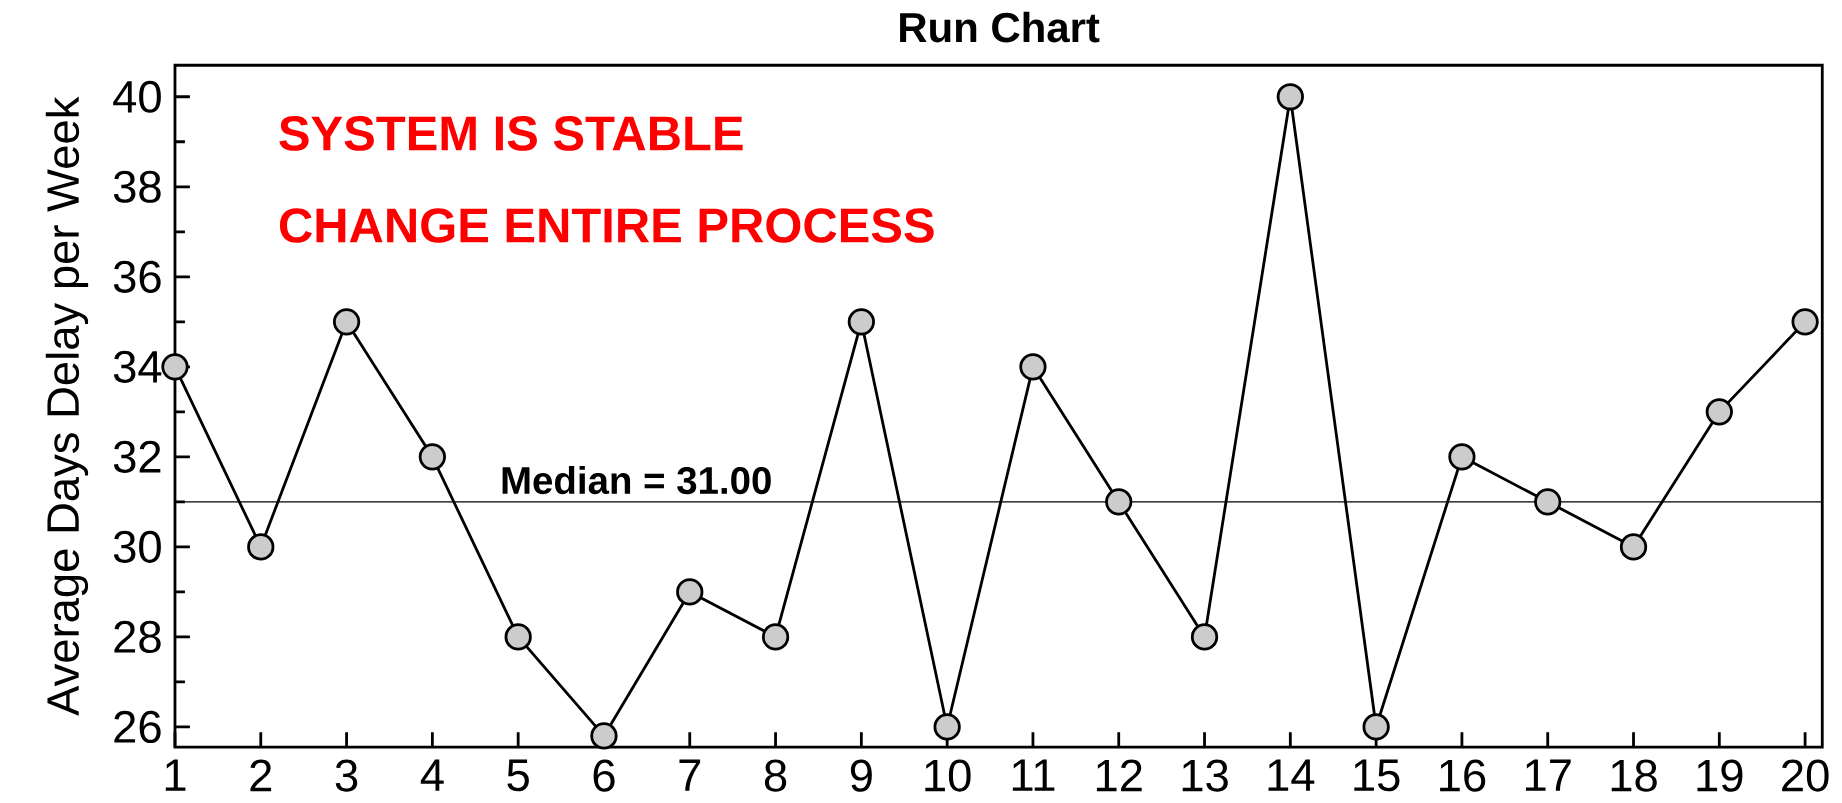  What do you see at coordinates (606, 225) in the screenshot?
I see `annotation: CHANGE ENTIRE PROCESS` at bounding box center [606, 225].